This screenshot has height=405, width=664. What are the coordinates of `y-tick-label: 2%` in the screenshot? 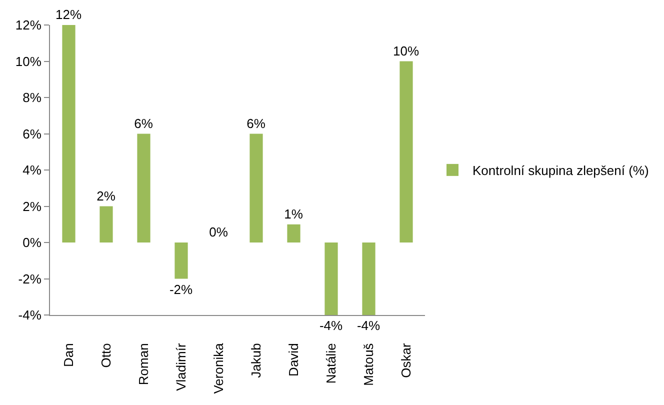 It's located at (32, 206).